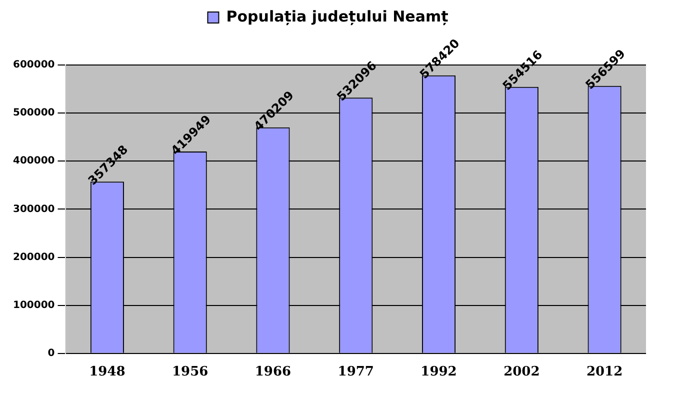 The height and width of the screenshot is (393, 686). I want to click on legend-label: Populația județului Neamț, so click(337, 16).